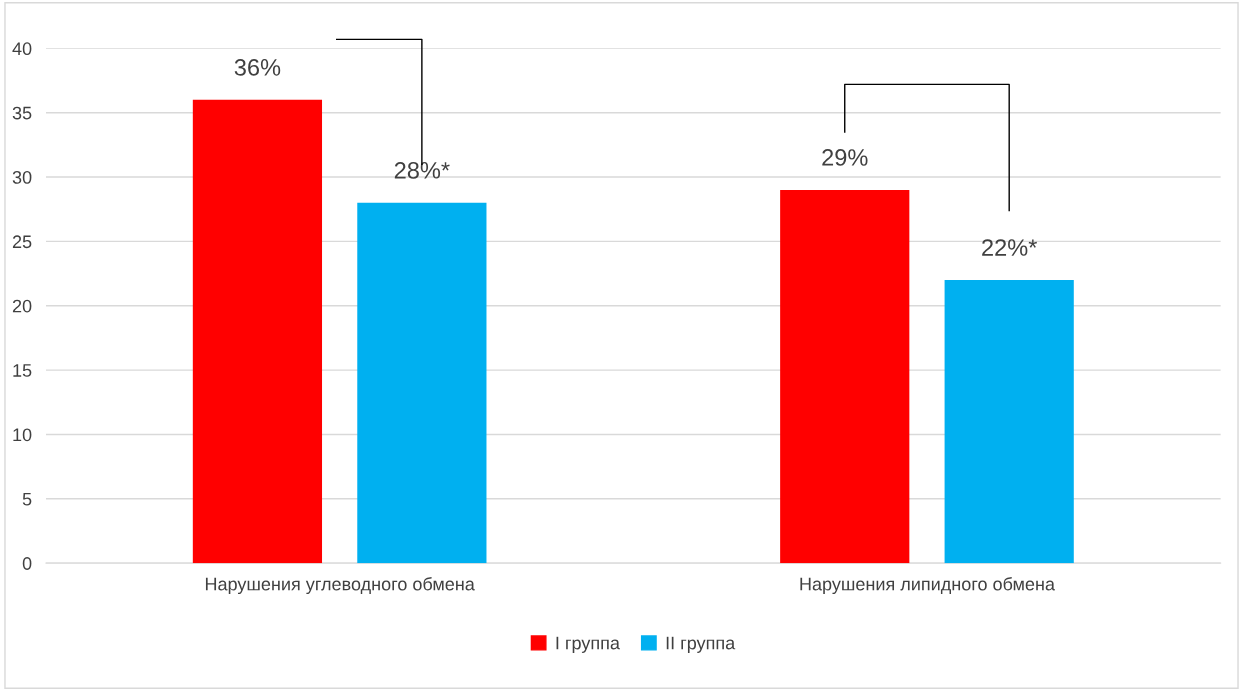 Image resolution: width=1243 pixels, height=691 pixels. Describe the element at coordinates (22, 177) in the screenshot. I see `y-tick-label: 30` at that location.